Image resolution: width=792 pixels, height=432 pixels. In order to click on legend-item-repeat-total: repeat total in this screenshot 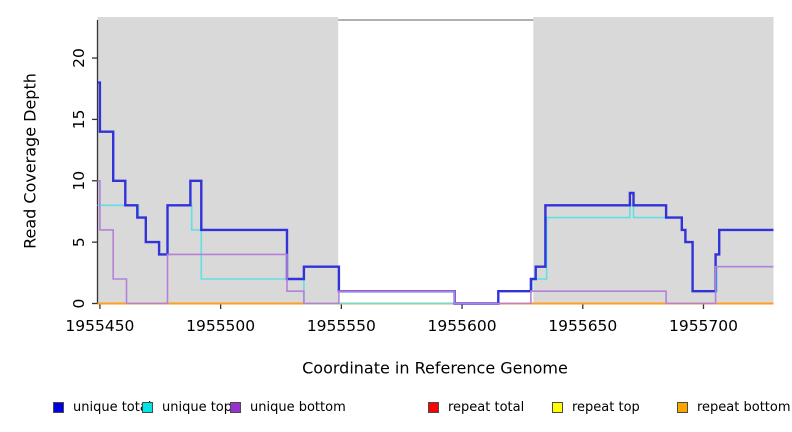, I will do `click(476, 407)`.